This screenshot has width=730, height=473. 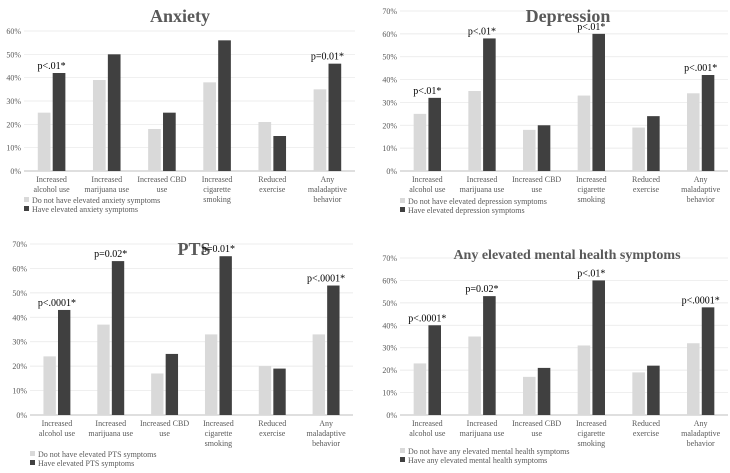 I want to click on y-tick-label: 60%, so click(x=389, y=280).